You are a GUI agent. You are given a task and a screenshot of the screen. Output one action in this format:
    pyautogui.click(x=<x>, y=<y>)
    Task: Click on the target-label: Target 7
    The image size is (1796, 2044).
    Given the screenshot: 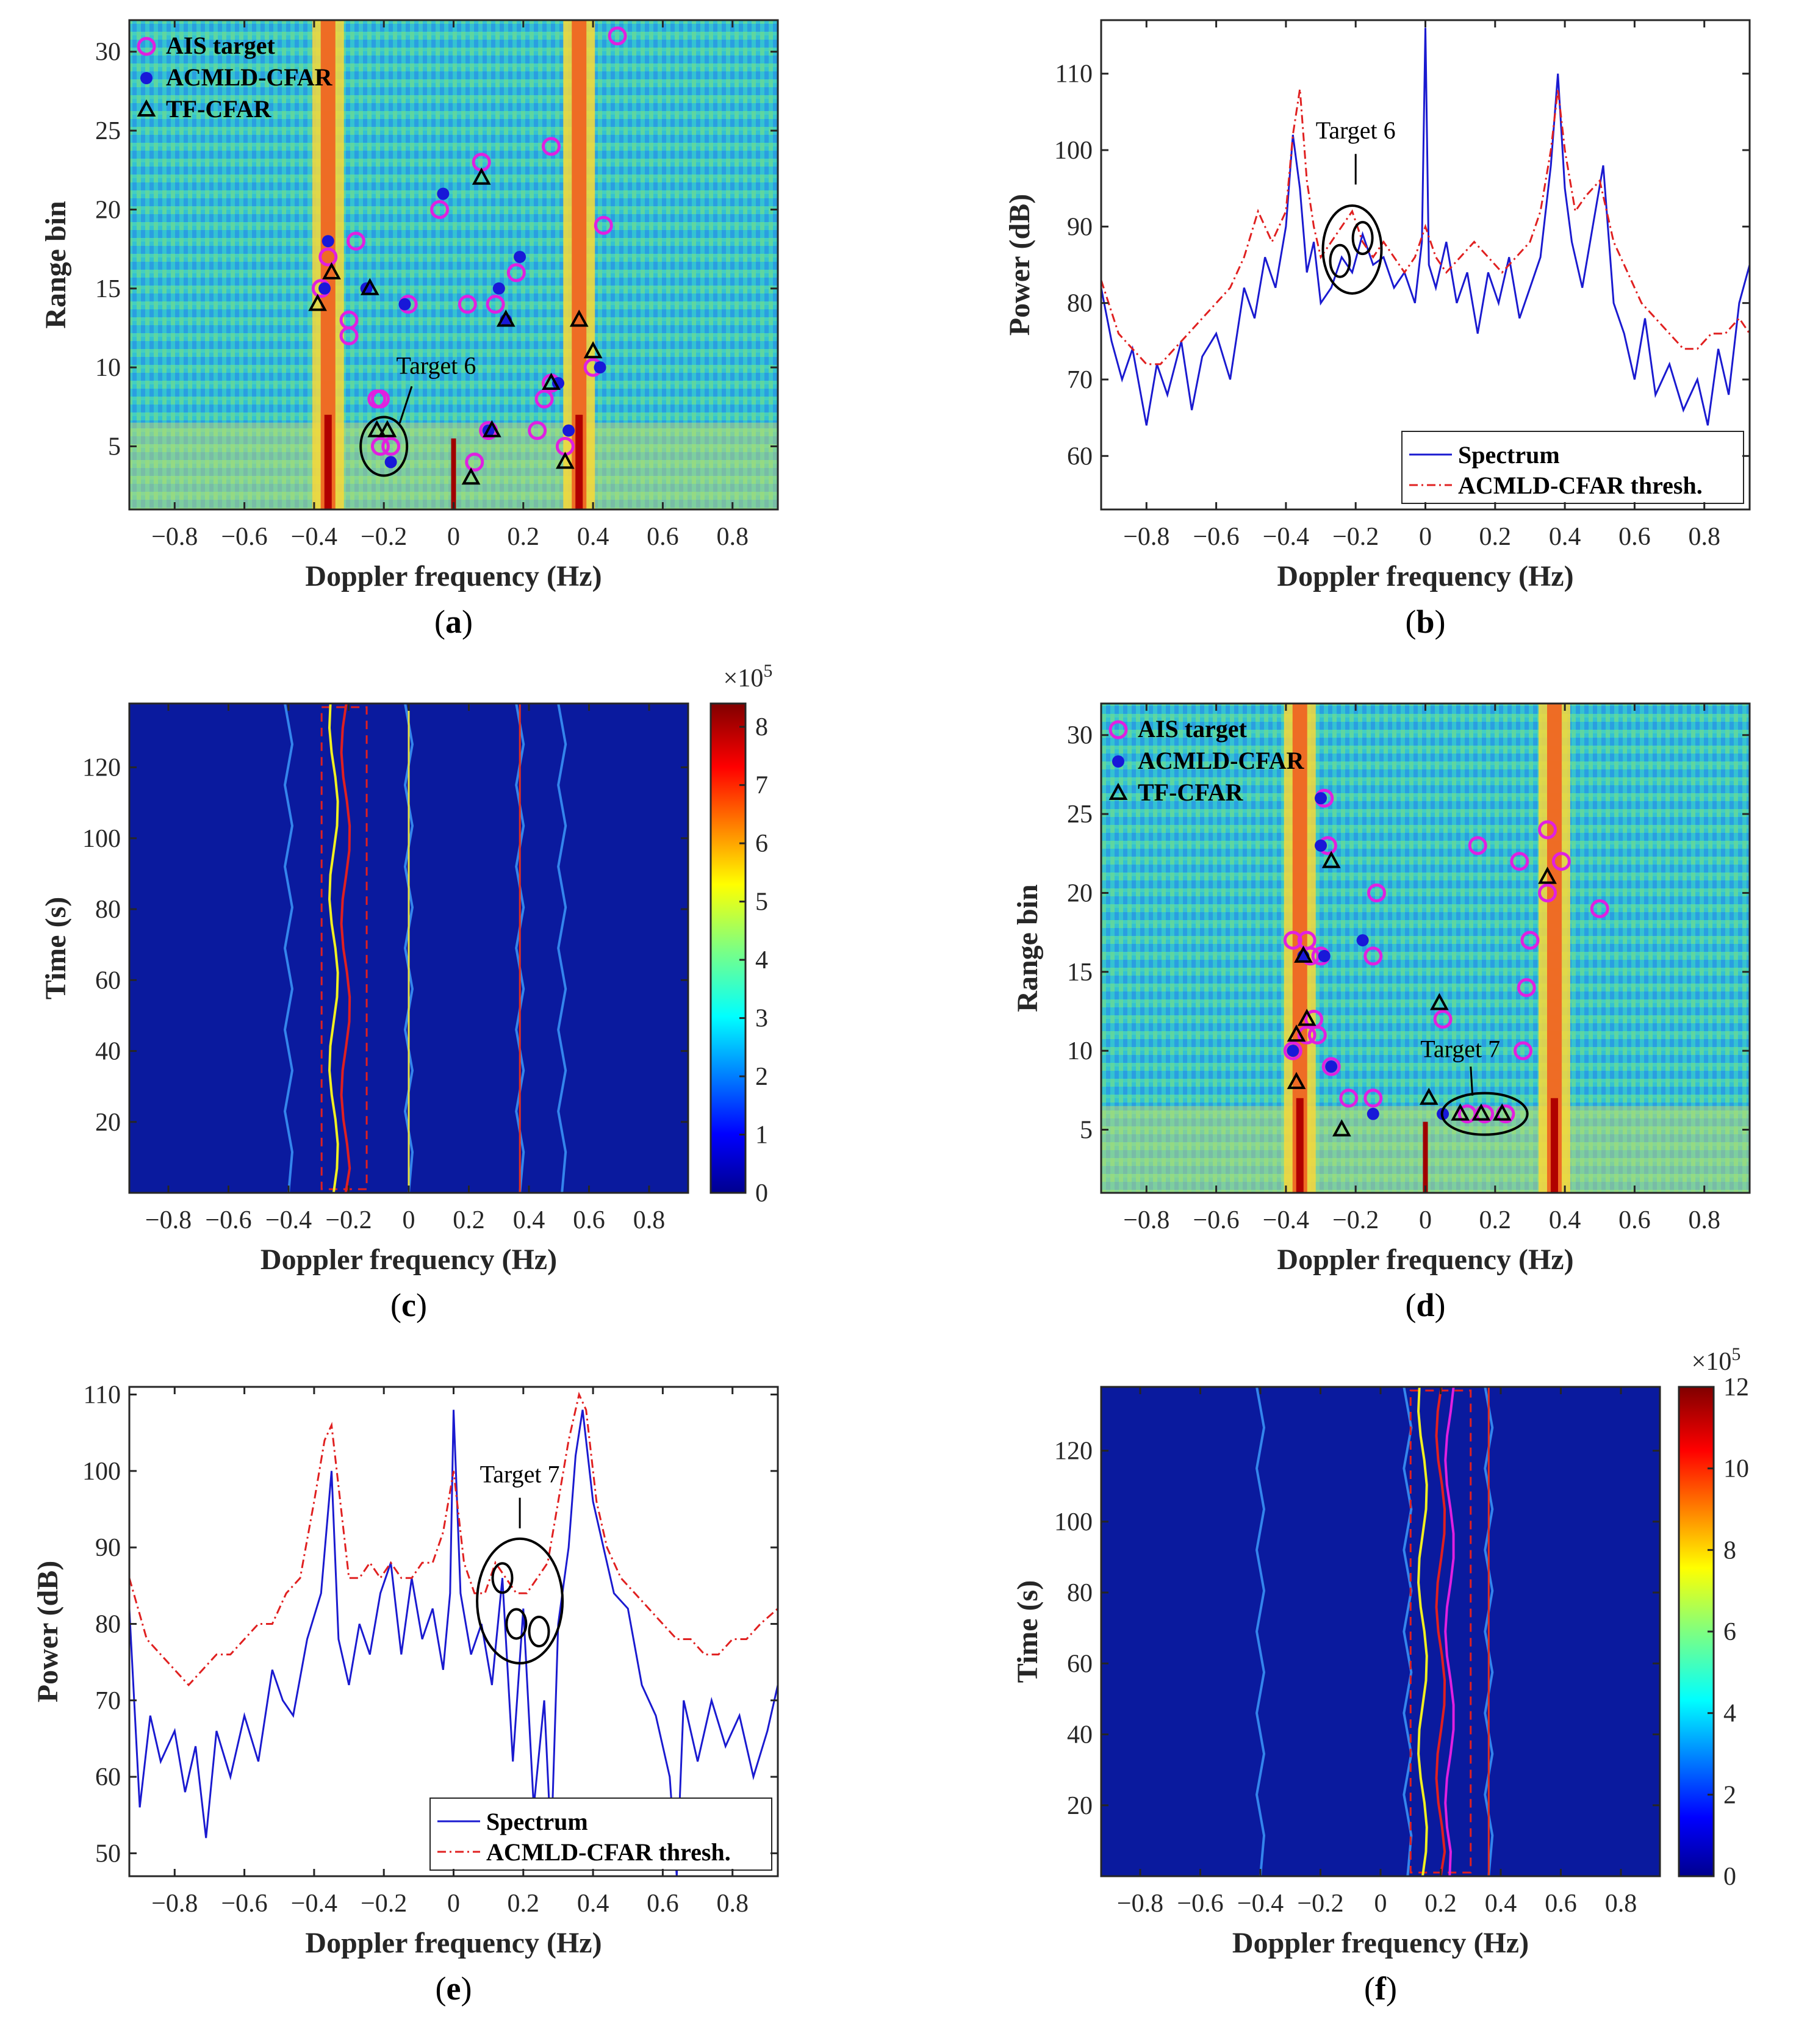 What is the action you would take?
    pyautogui.click(x=1460, y=1049)
    